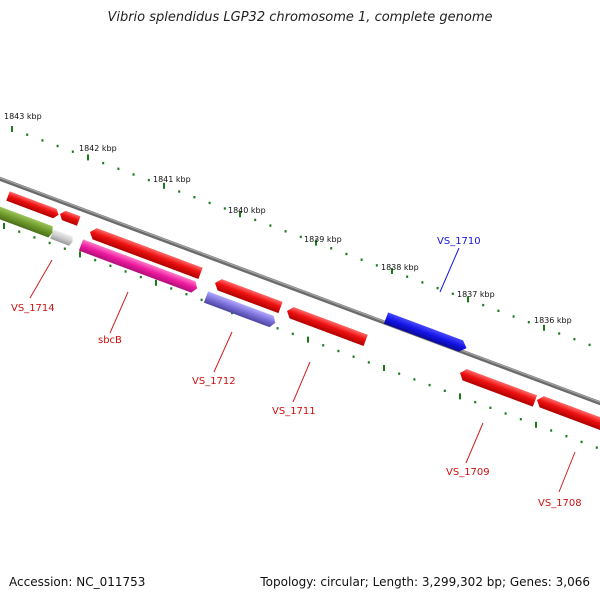  What do you see at coordinates (294, 411) in the screenshot?
I see `gene-label-VS_1711: VS_1711` at bounding box center [294, 411].